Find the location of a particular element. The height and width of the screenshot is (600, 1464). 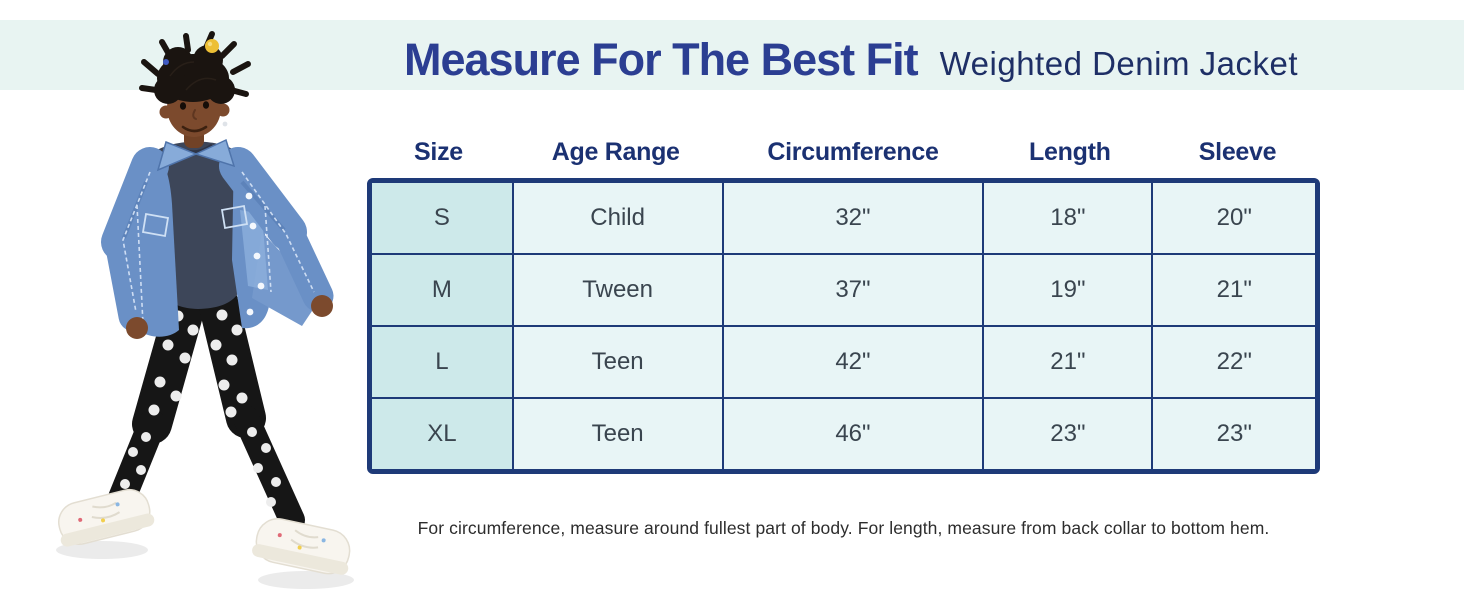

table-cell: 19" is located at coordinates (1068, 290).